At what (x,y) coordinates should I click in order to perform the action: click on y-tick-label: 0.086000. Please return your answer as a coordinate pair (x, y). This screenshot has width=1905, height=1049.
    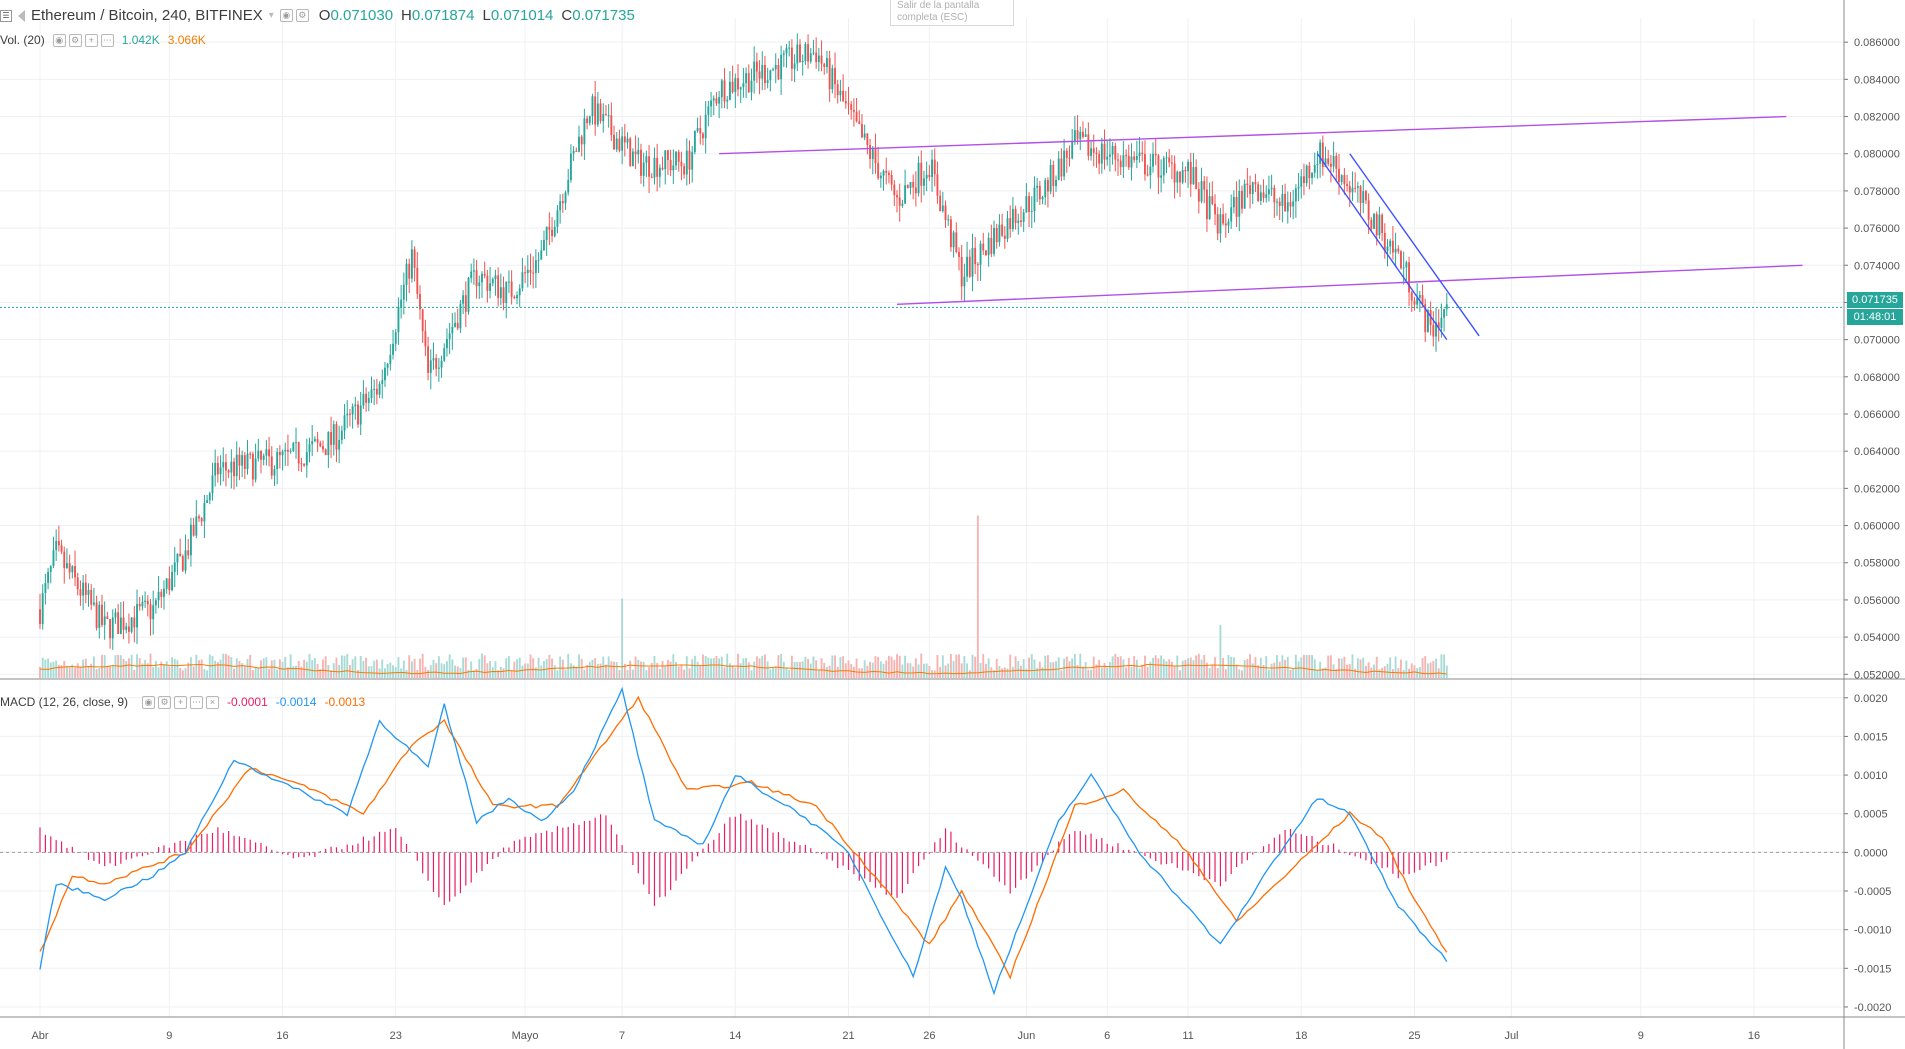
    Looking at the image, I should click on (1877, 43).